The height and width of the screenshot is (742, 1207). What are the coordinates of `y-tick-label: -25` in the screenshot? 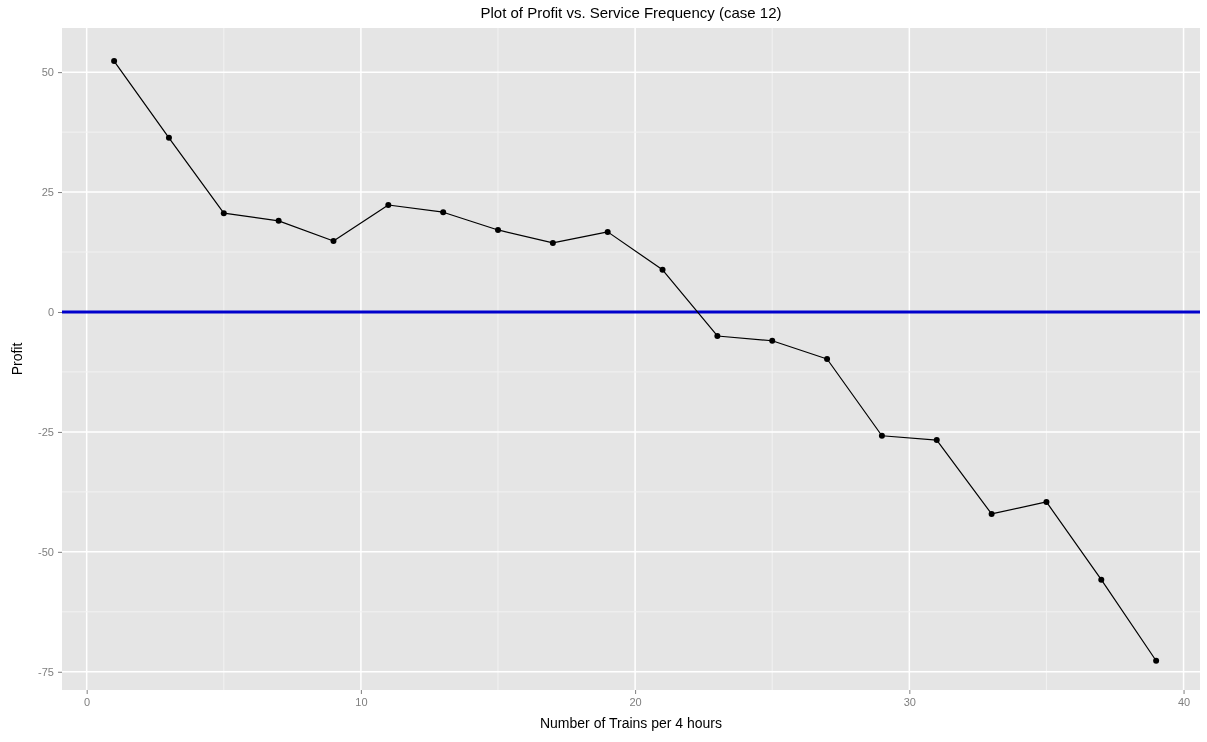 It's located at (46, 431).